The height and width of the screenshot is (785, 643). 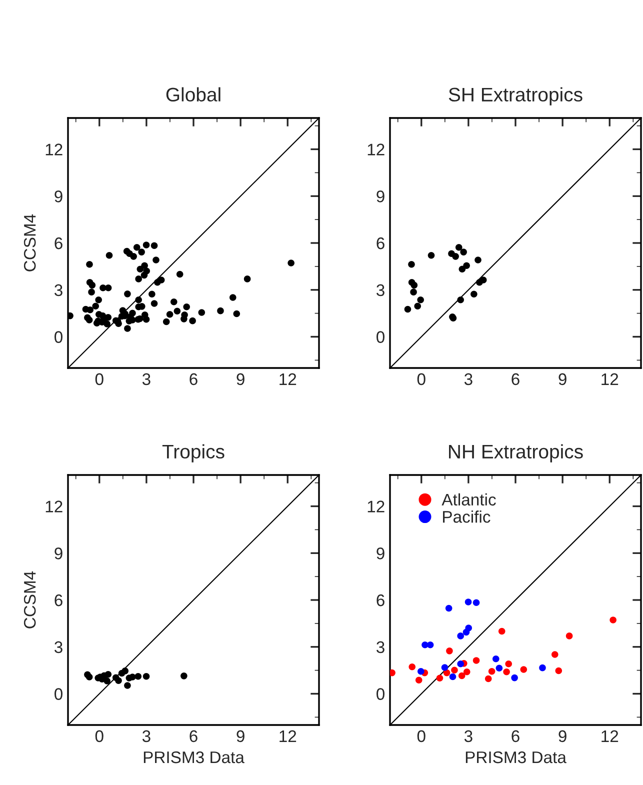 What do you see at coordinates (466, 516) in the screenshot?
I see `legend-label: Pacific` at bounding box center [466, 516].